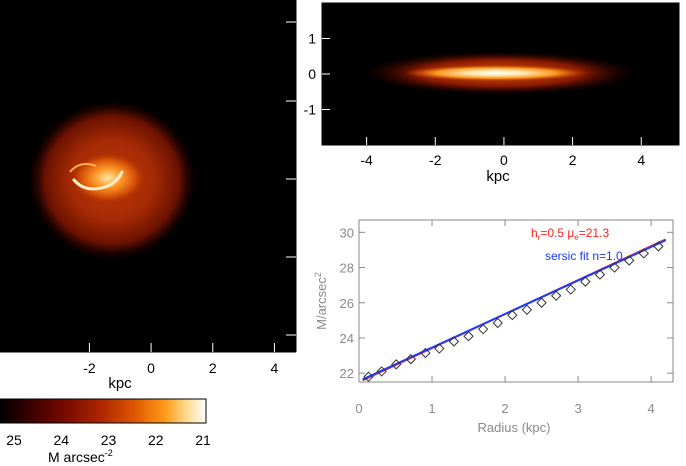  What do you see at coordinates (514, 427) in the screenshot?
I see `profile-xlabel: Radius (kpc)` at bounding box center [514, 427].